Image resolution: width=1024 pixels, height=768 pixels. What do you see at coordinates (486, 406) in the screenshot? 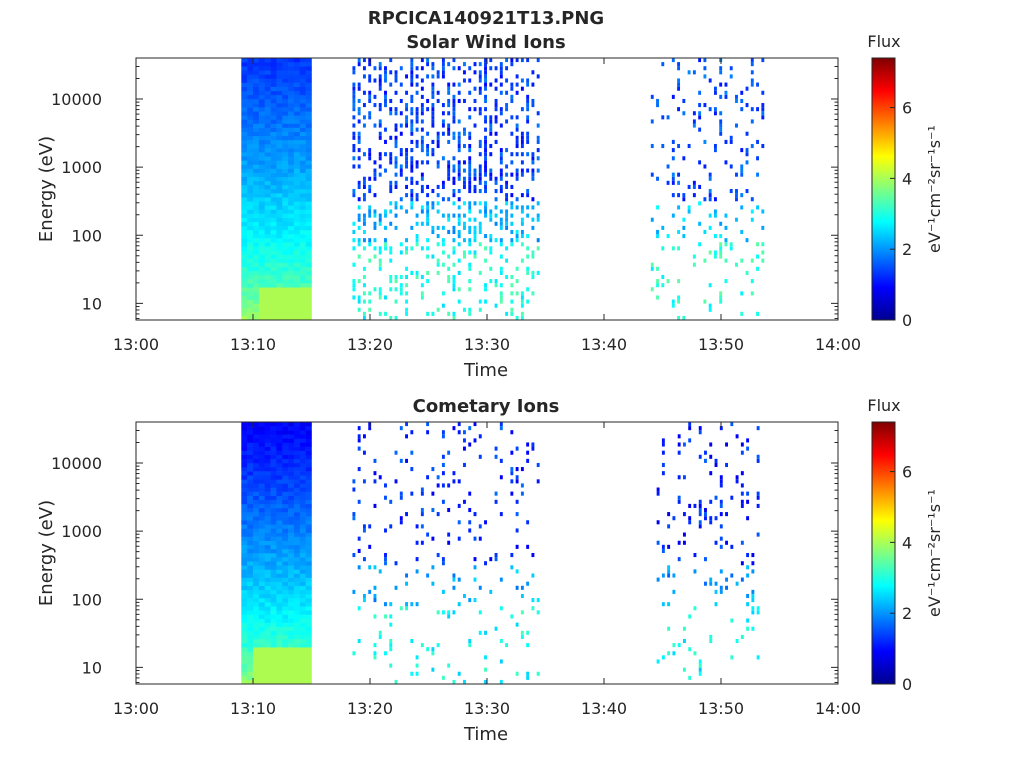
I see `panel-cometary-title: Cometary Ions` at bounding box center [486, 406].